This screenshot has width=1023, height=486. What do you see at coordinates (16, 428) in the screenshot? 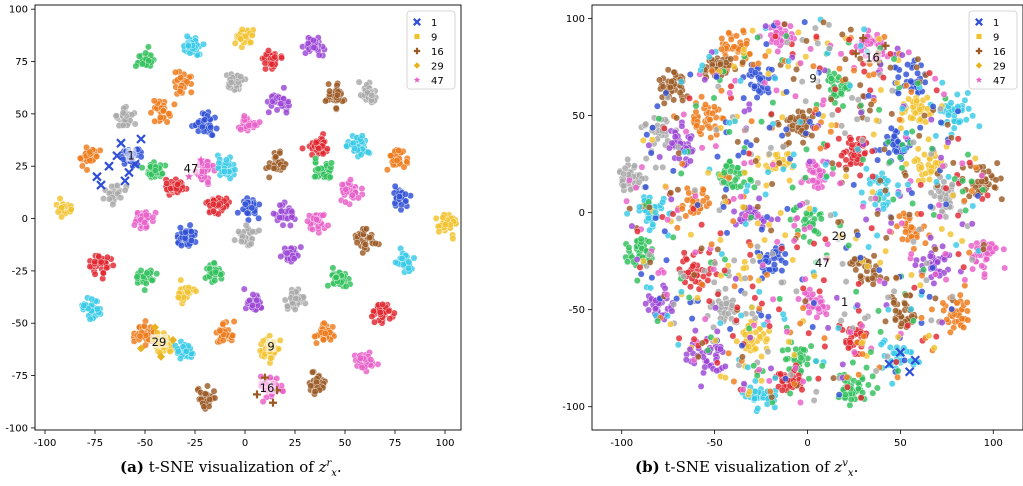
I see `y-tick-label: -100` at bounding box center [16, 428].